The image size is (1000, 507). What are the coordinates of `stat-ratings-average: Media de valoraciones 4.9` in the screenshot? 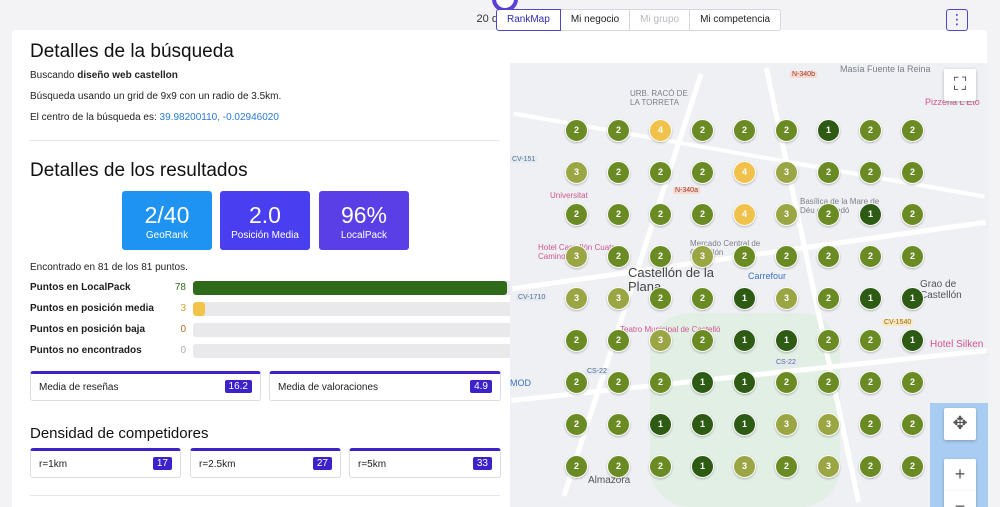 It's located at (385, 386).